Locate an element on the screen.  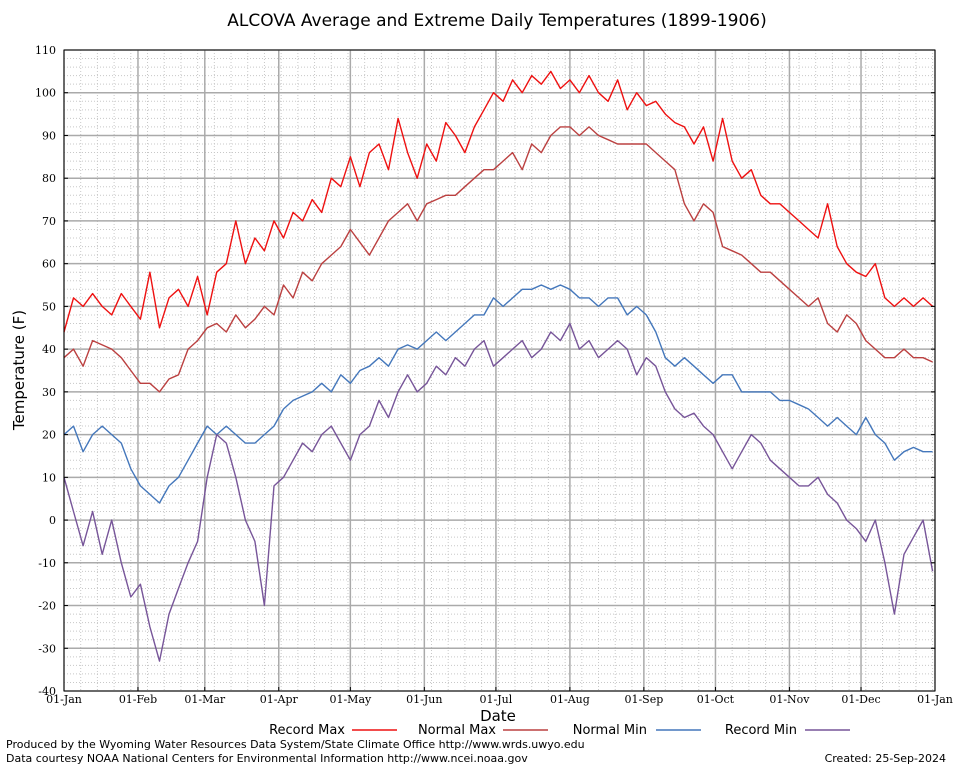
y-axis-label: Temperature (F) is located at coordinates (19, 370).